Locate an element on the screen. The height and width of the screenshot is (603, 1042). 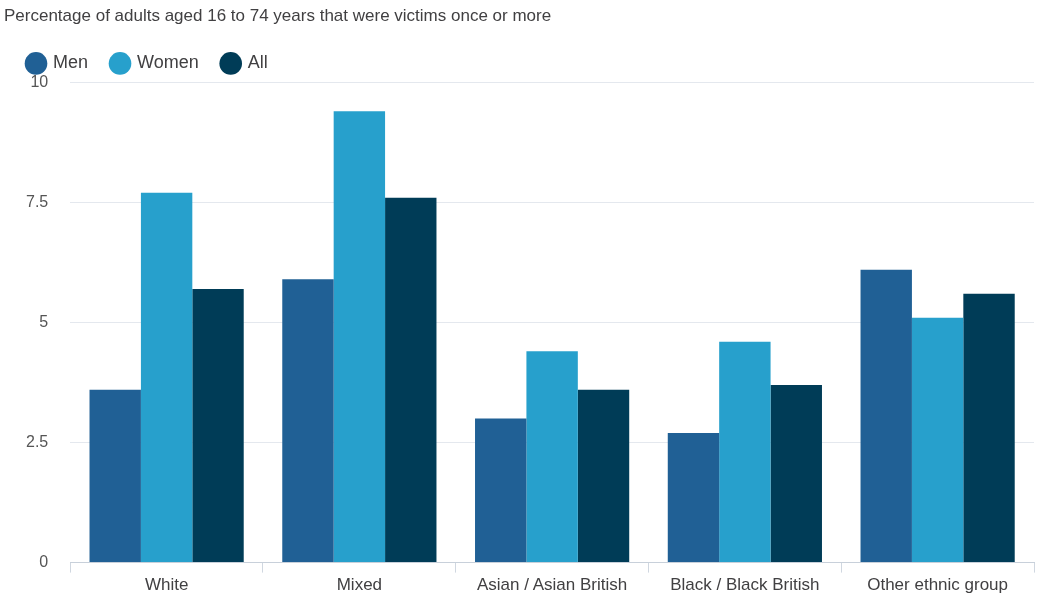
y-tick-label: 5 is located at coordinates (44, 321).